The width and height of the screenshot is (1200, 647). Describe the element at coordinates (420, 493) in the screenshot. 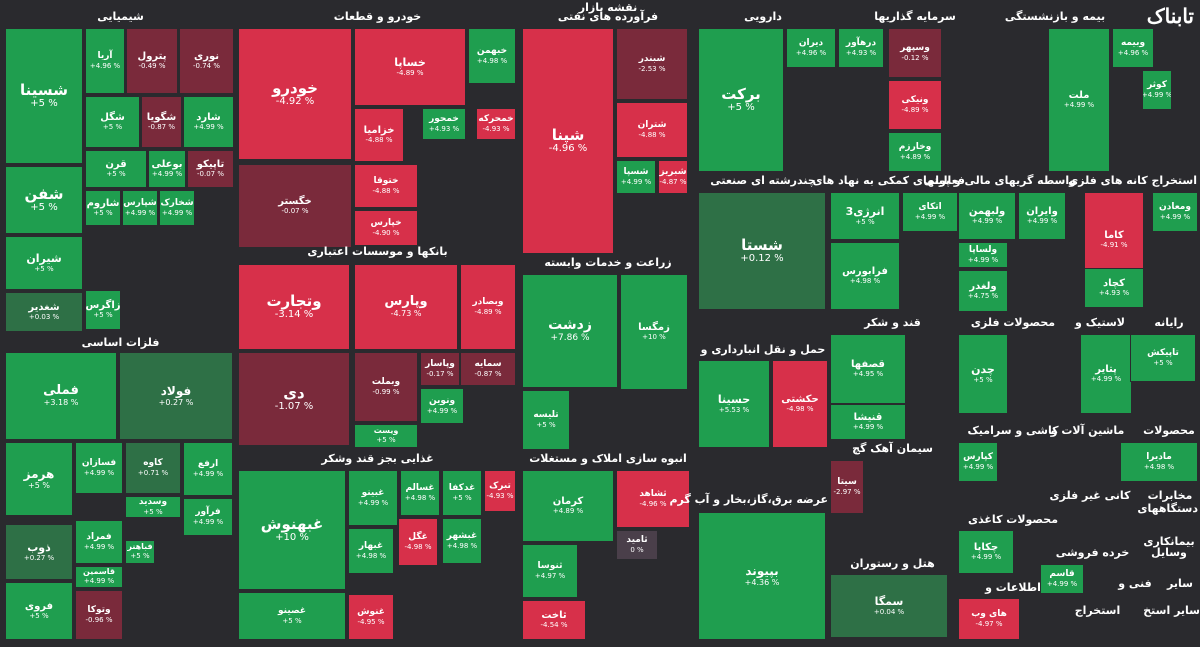

I see `stock-tile: غسالم +4.98 %` at that location.